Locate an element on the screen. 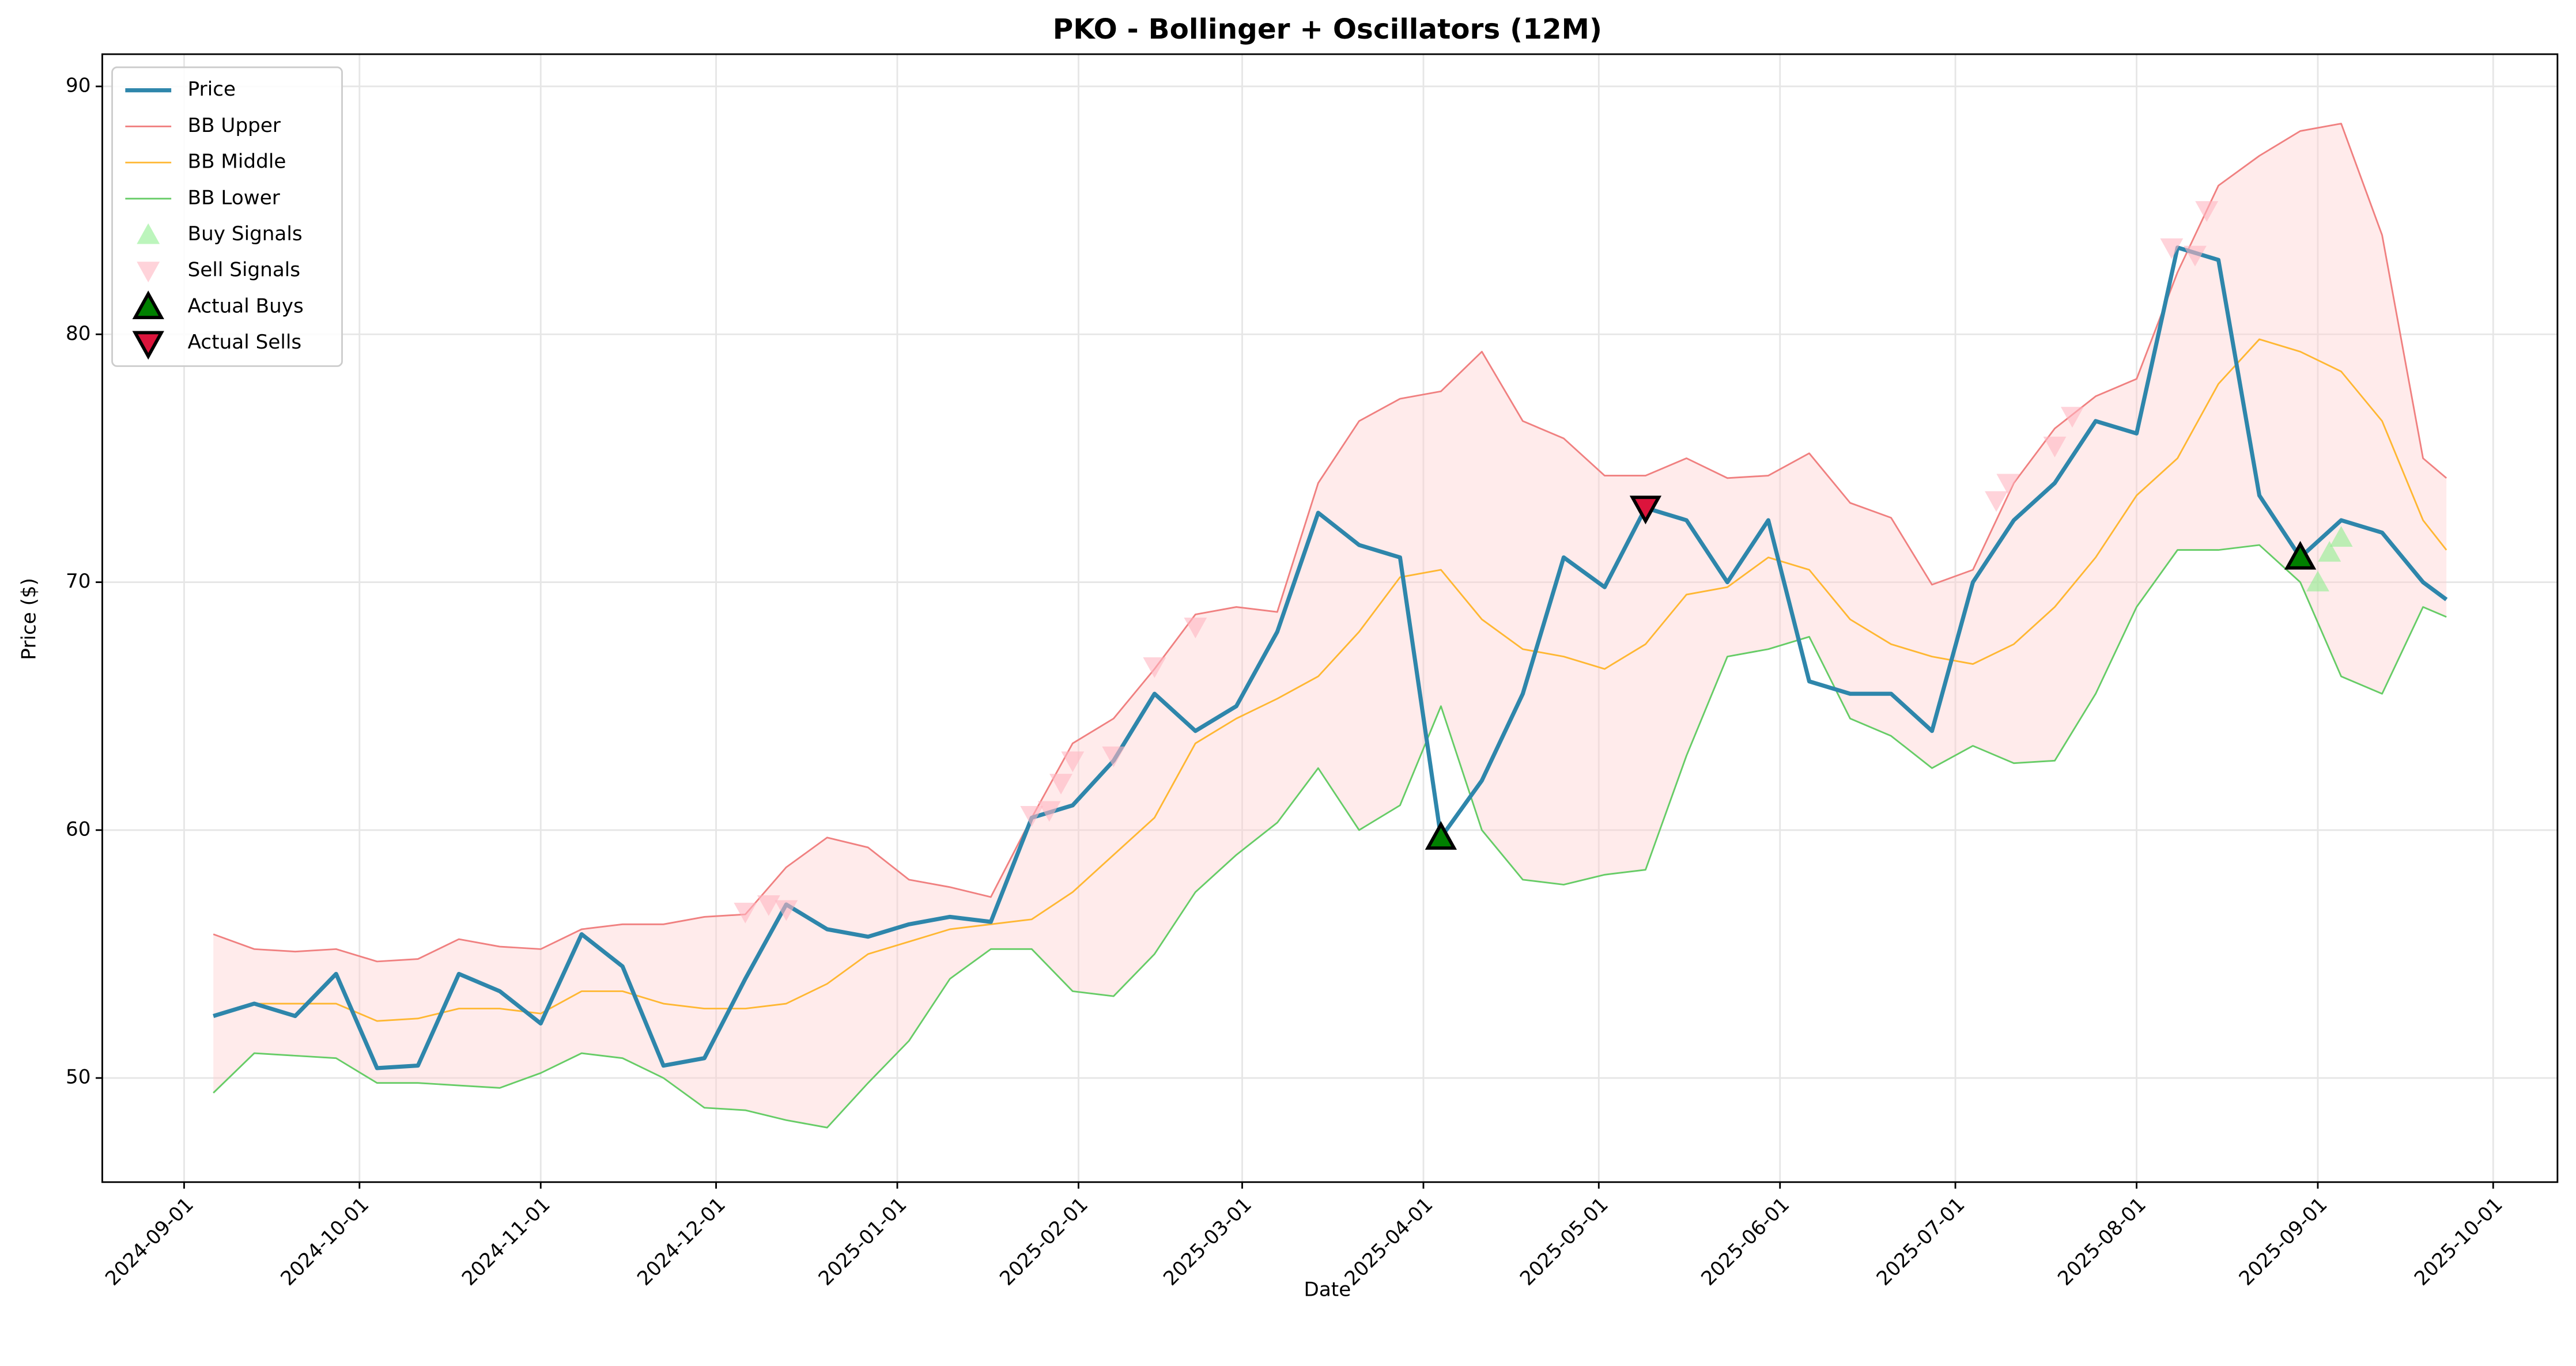 The width and height of the screenshot is (2576, 1366). x-tick-label: 2025-07-01 is located at coordinates (1921, 1242).